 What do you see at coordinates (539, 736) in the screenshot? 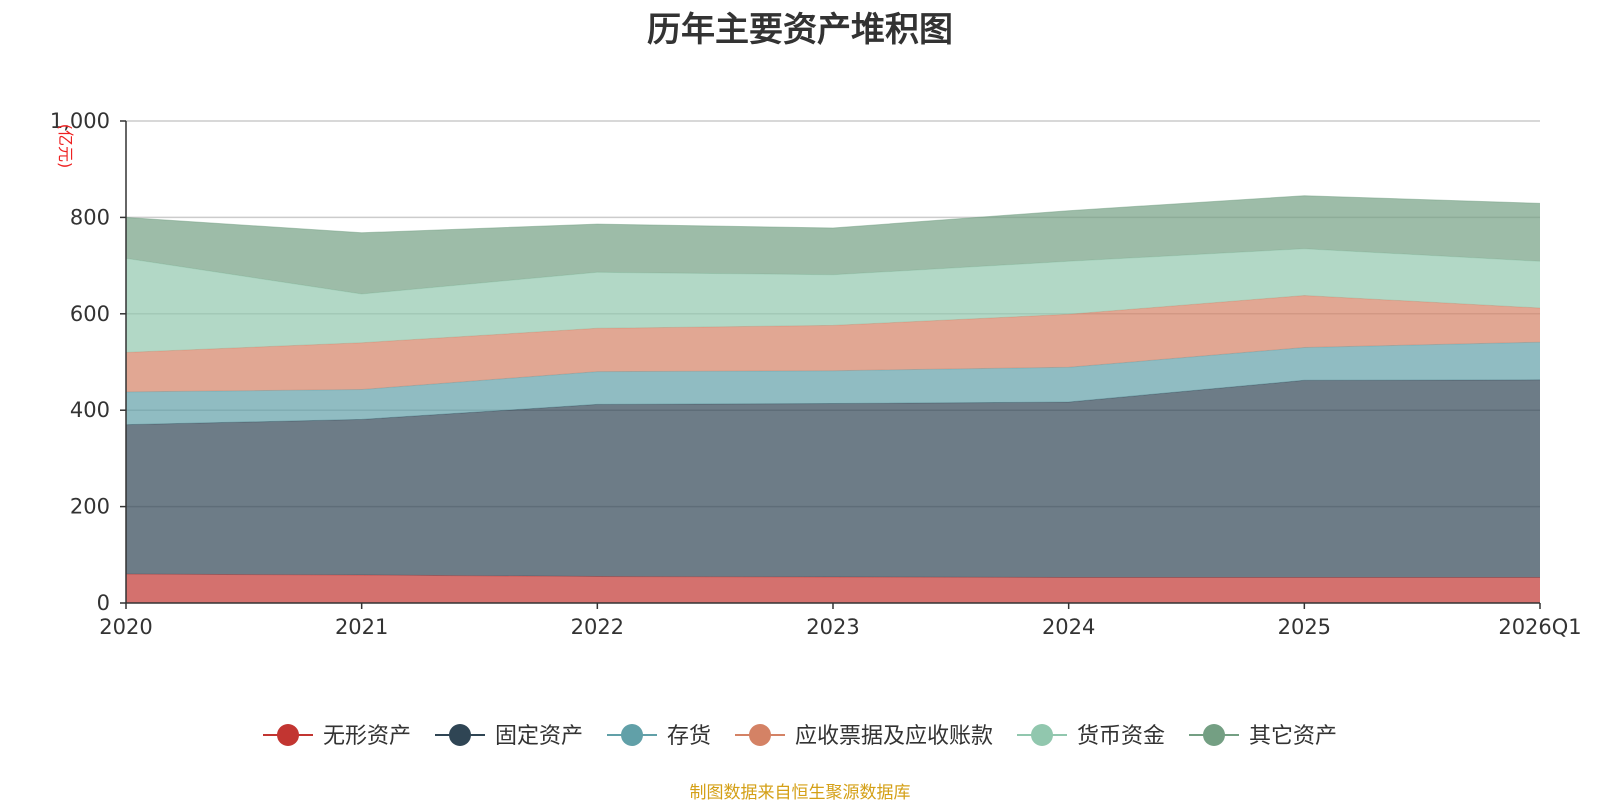
I see `legend-label: 固定资产` at bounding box center [539, 736].